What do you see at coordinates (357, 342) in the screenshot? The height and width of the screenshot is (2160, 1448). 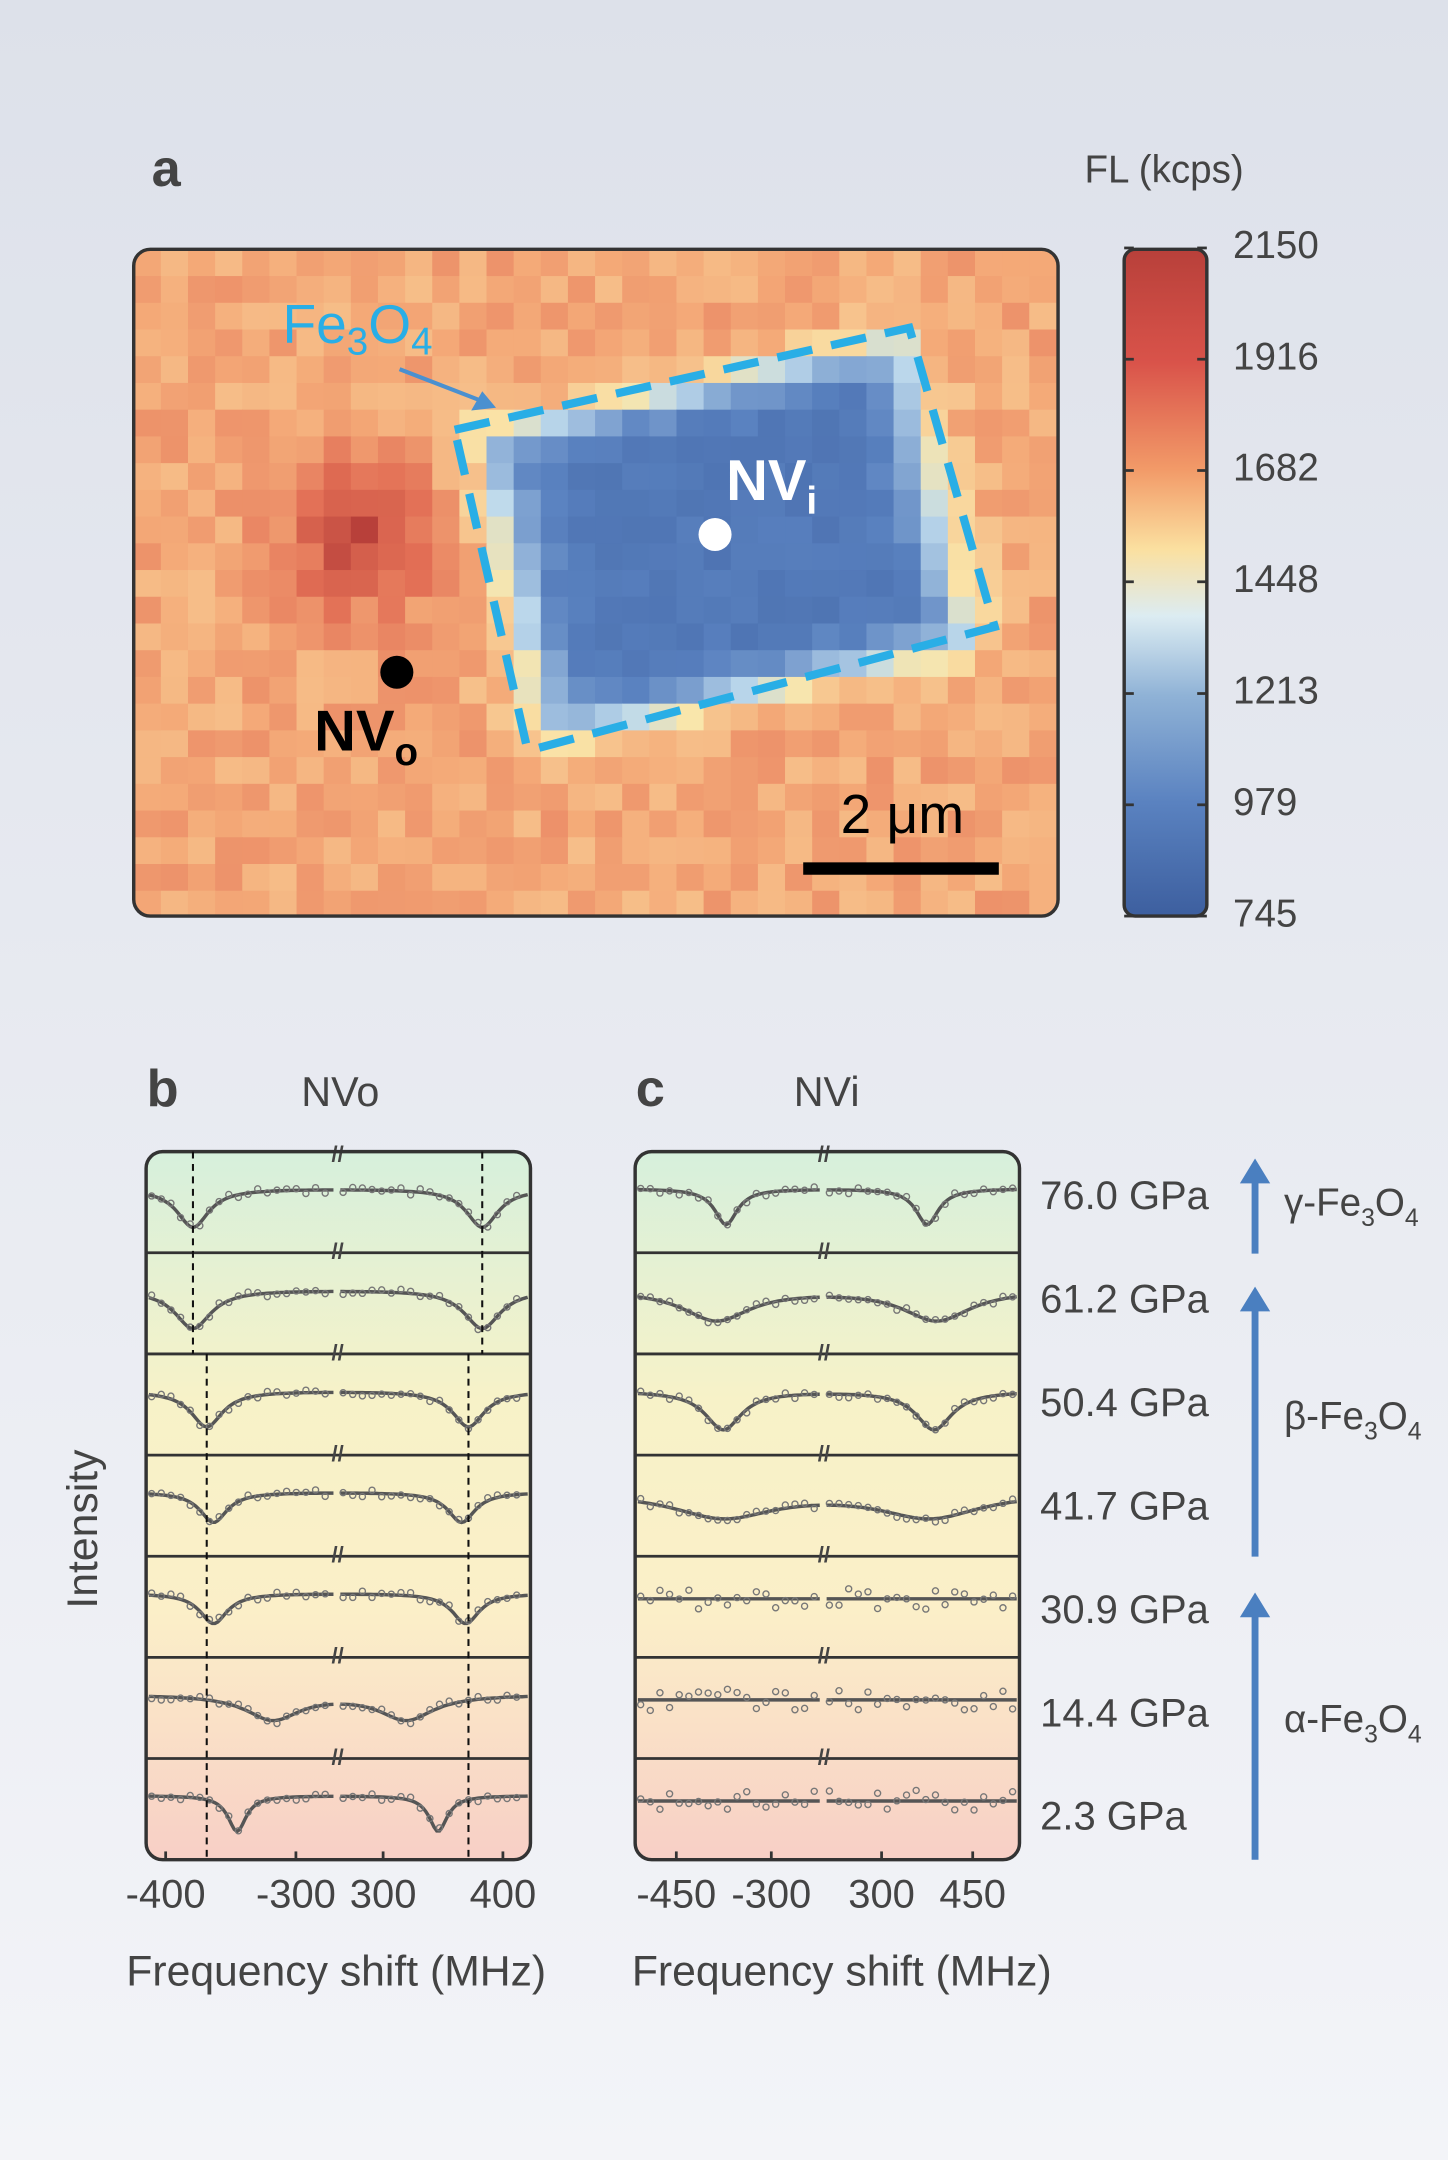 I see `subscript: 3` at bounding box center [357, 342].